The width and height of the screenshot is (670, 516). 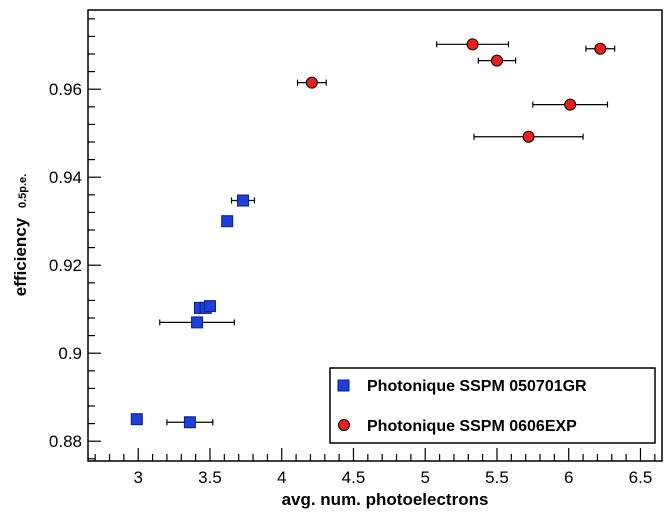 I want to click on x-tick-label: 4.5, so click(x=354, y=477).